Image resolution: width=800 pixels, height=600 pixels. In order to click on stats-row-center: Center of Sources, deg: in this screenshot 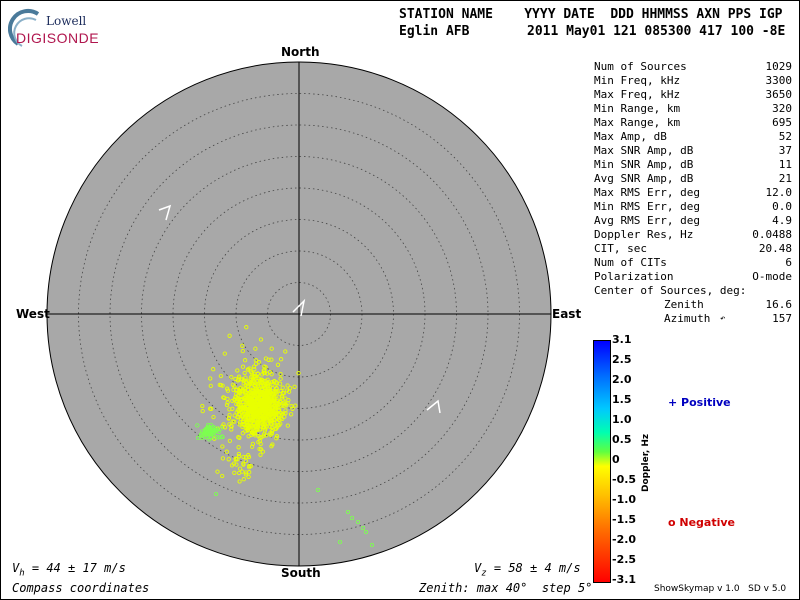, I will do `click(693, 291)`.